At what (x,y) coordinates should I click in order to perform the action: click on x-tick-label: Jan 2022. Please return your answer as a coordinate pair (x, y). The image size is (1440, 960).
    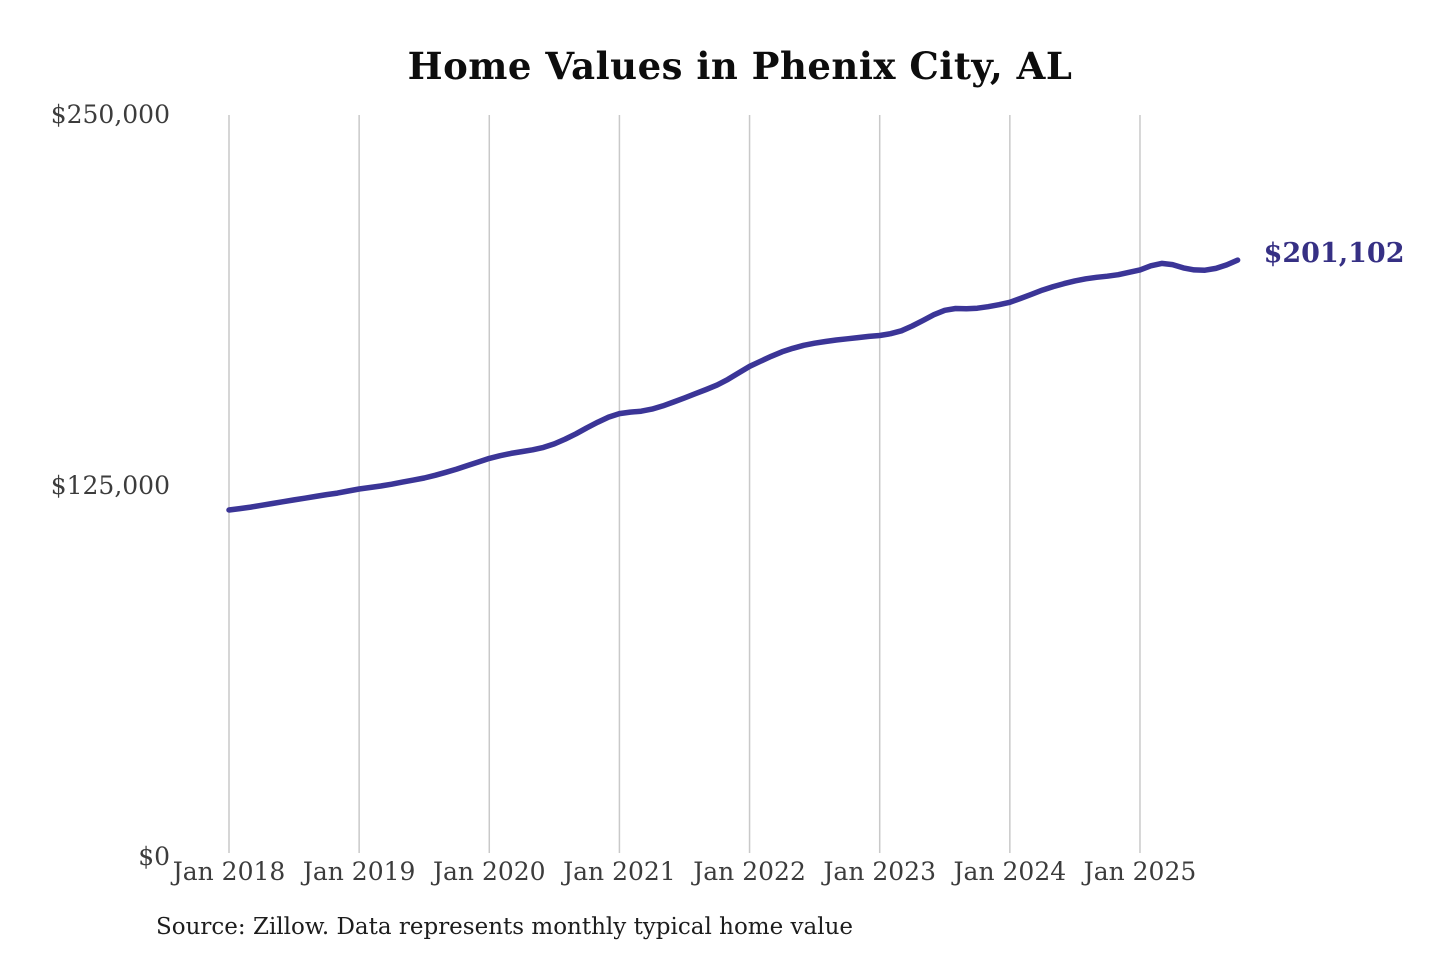
    Looking at the image, I should click on (748, 871).